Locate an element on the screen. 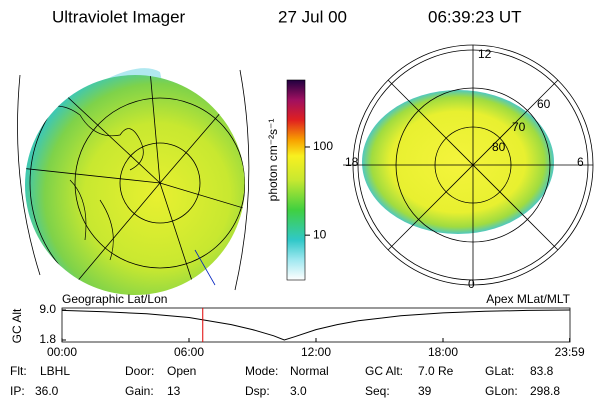  polar-label: 80 is located at coordinates (499, 147).